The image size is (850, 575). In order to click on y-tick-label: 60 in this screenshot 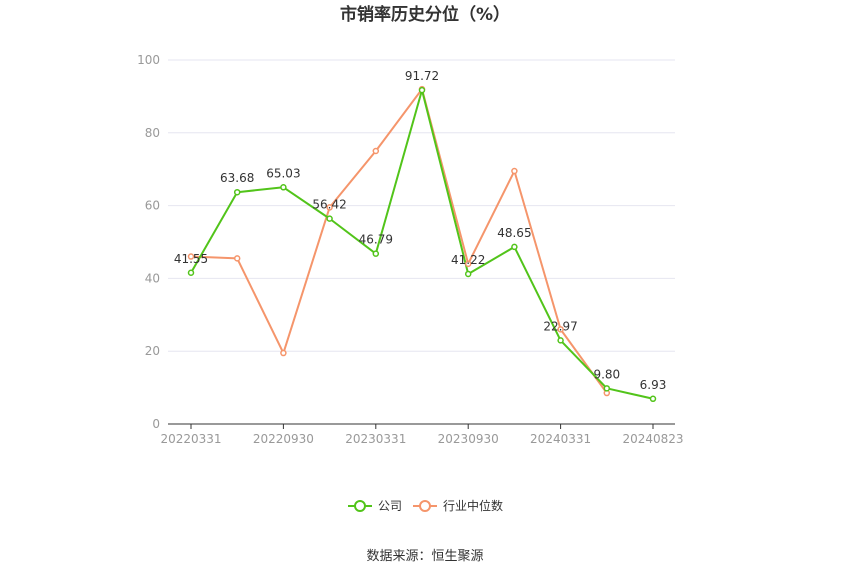, I will do `click(152, 206)`.